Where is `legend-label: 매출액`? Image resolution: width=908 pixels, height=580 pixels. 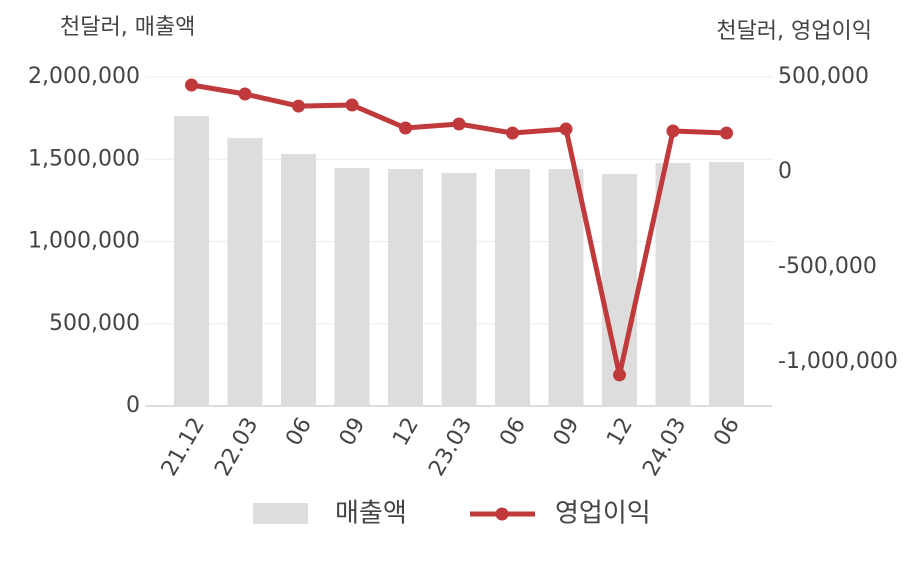
legend-label: 매출액 is located at coordinates (371, 514).